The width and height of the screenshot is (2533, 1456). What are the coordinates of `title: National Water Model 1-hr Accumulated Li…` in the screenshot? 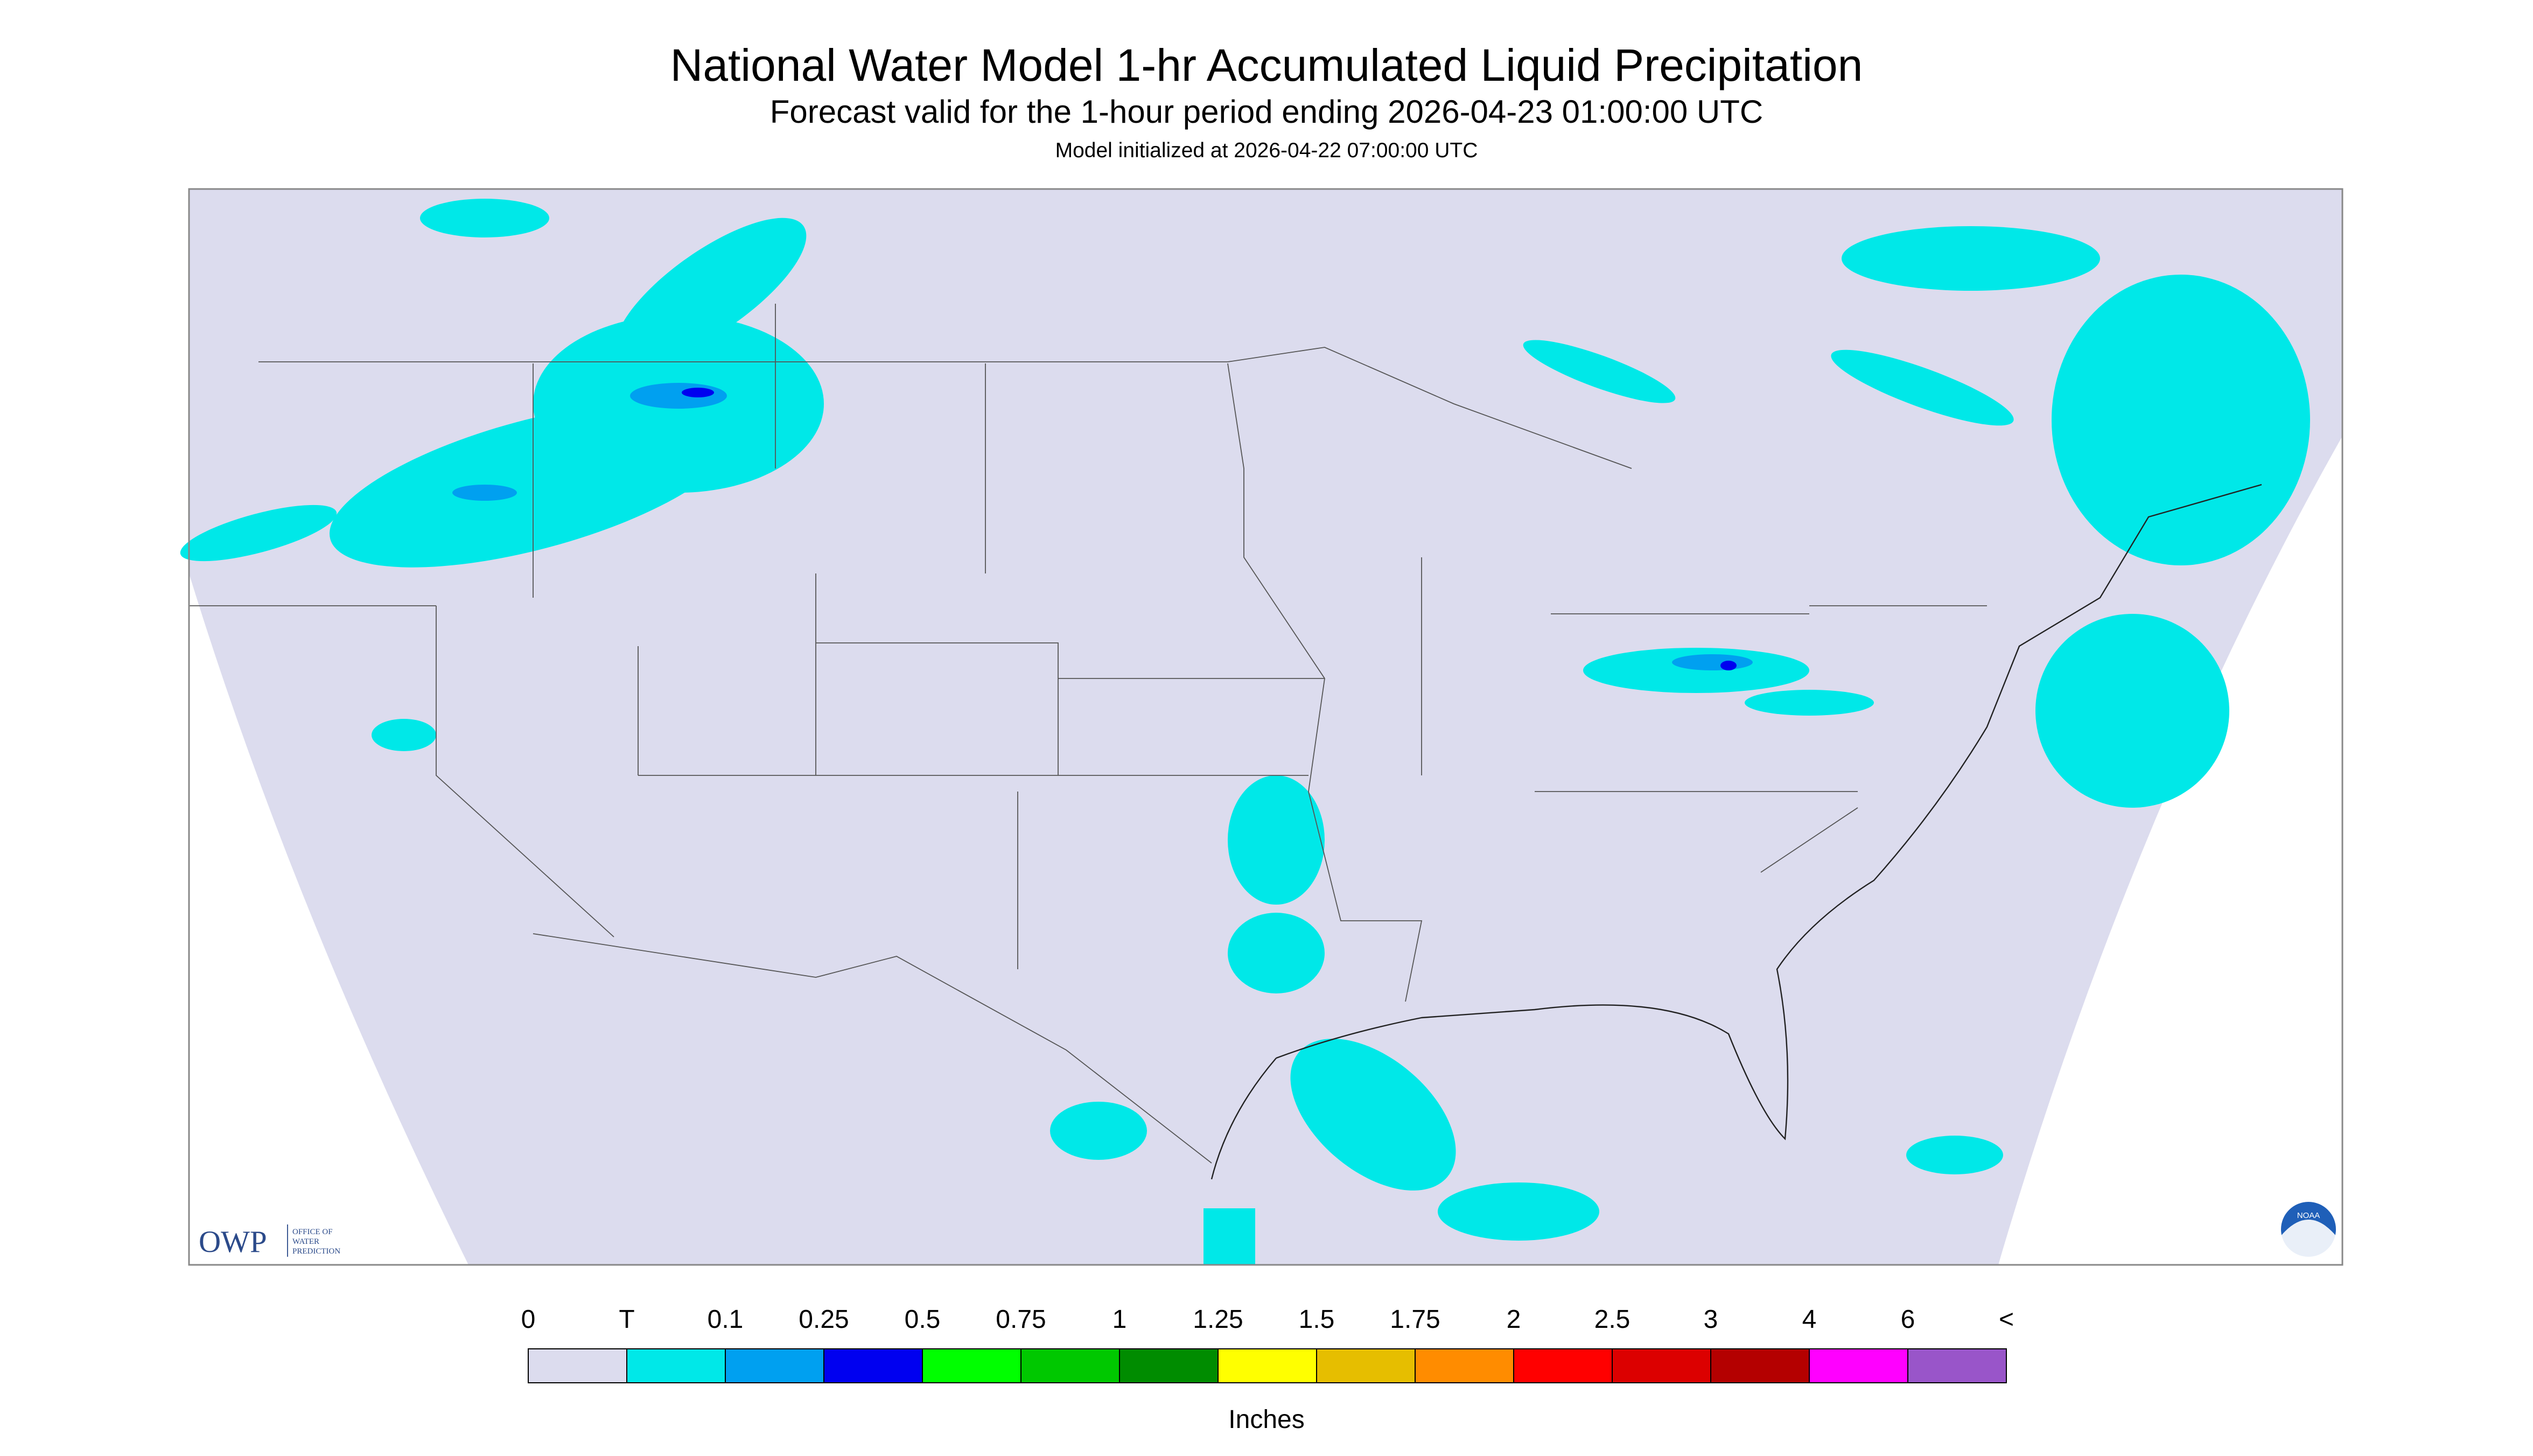 It's located at (1266, 65).